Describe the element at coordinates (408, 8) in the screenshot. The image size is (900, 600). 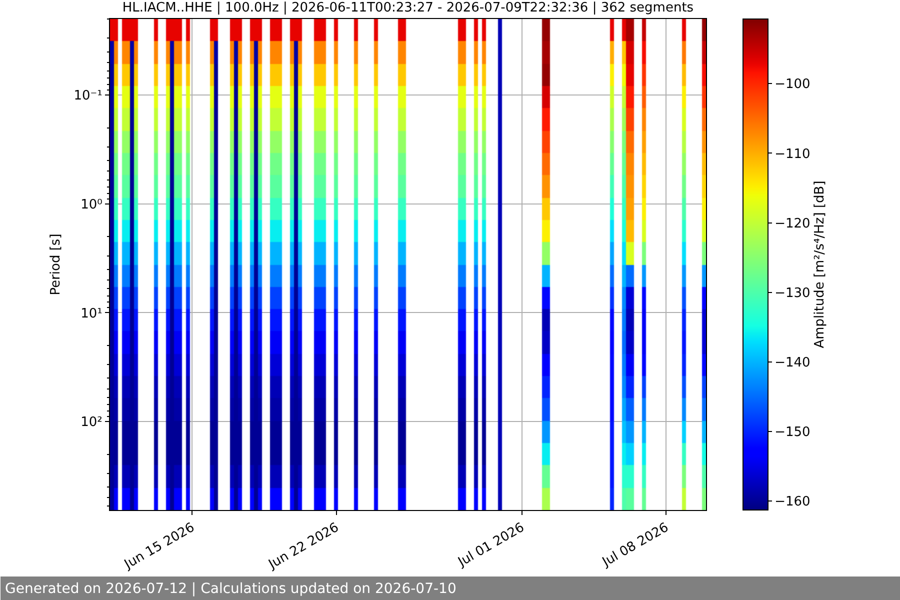
I see `chart-title: HL.IACM..HHE | 100.0Hz | 2026-06-11T00:23:27 - 2026-07-09T22:32:36 | 362 segments` at that location.